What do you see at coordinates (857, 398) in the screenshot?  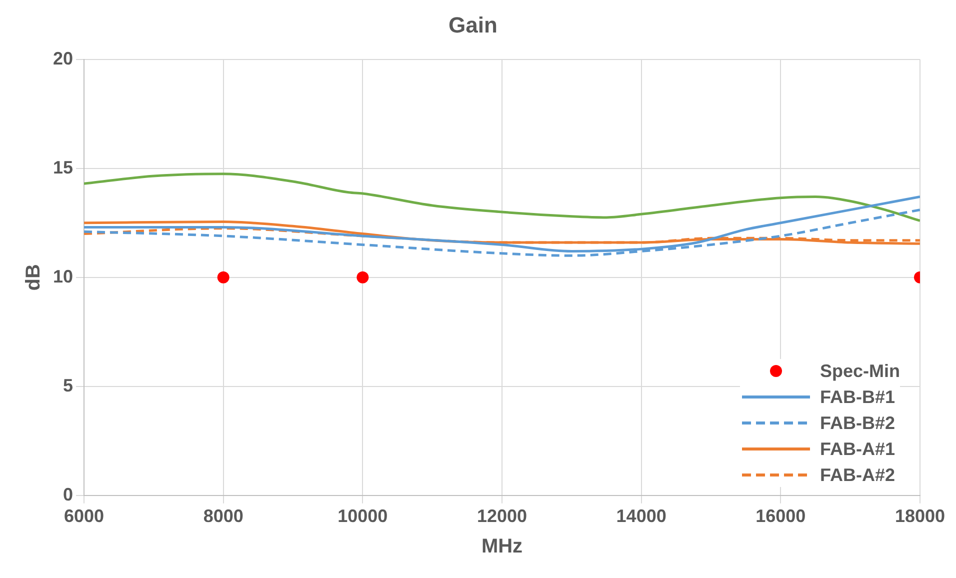 I see `legend-label: FAB-B#1` at bounding box center [857, 398].